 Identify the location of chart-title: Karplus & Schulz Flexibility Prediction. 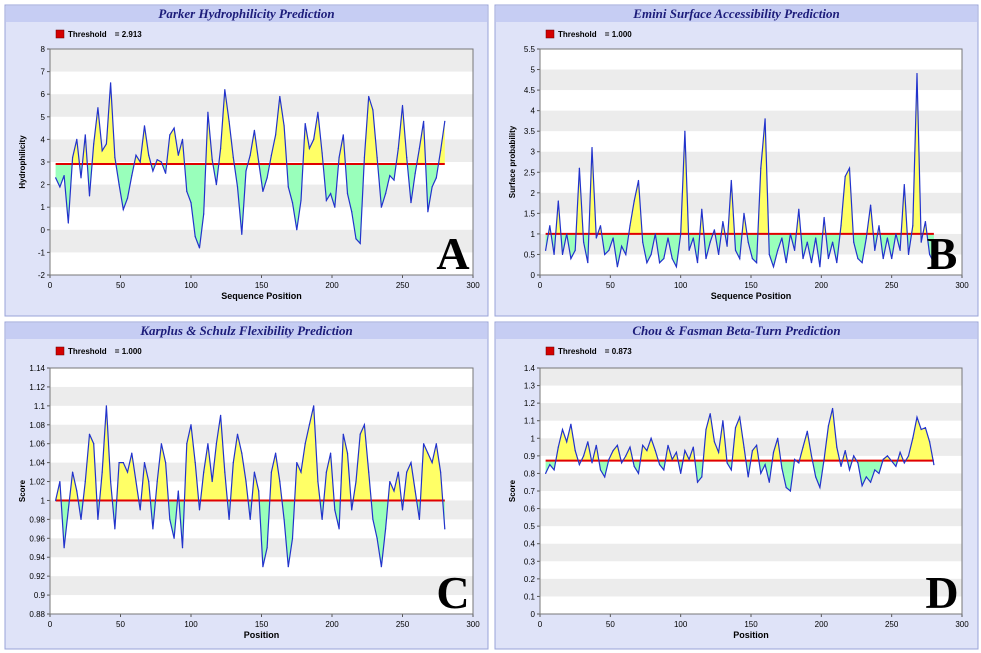
(245, 330).